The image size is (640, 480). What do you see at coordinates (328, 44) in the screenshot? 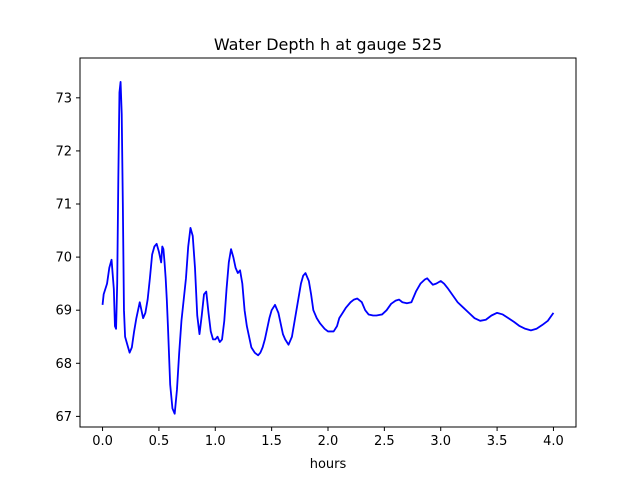
I see `chart-title: Water Depth h at gauge 525` at bounding box center [328, 44].